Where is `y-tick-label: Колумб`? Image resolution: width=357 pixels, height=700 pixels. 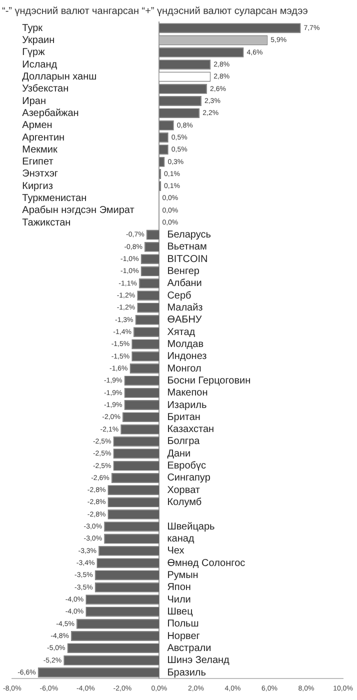
y-tick-label: Колумб is located at coordinates (184, 502).